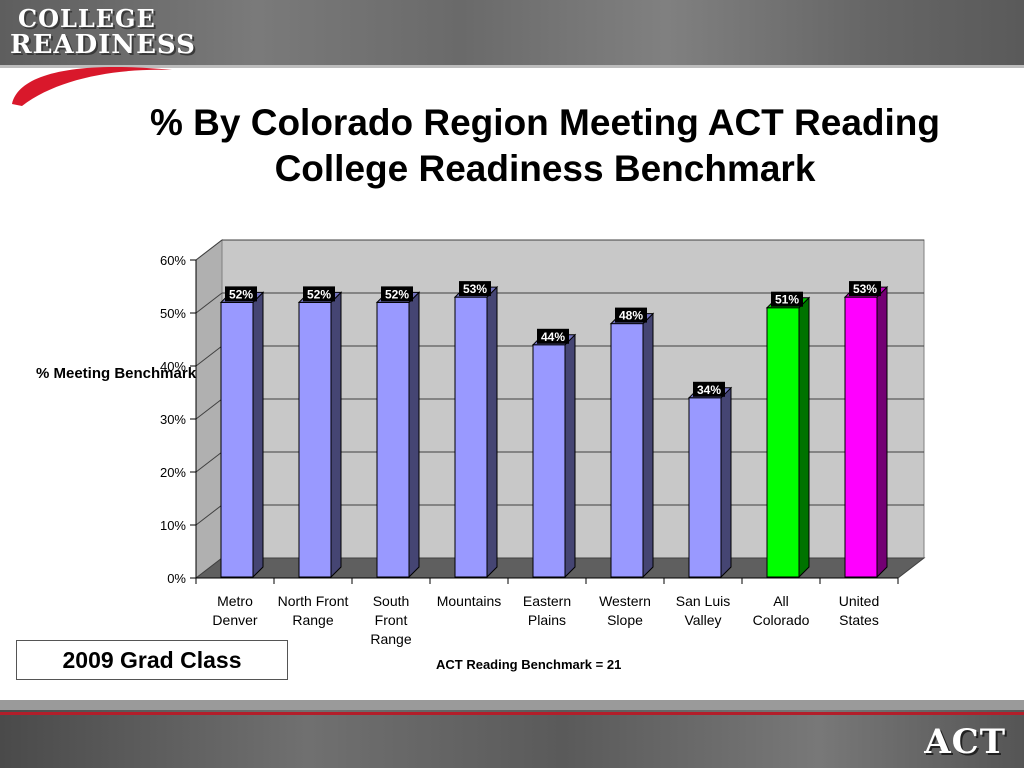 This screenshot has height=768, width=1024. Describe the element at coordinates (391, 601) in the screenshot. I see `x-tick-label: South` at that location.